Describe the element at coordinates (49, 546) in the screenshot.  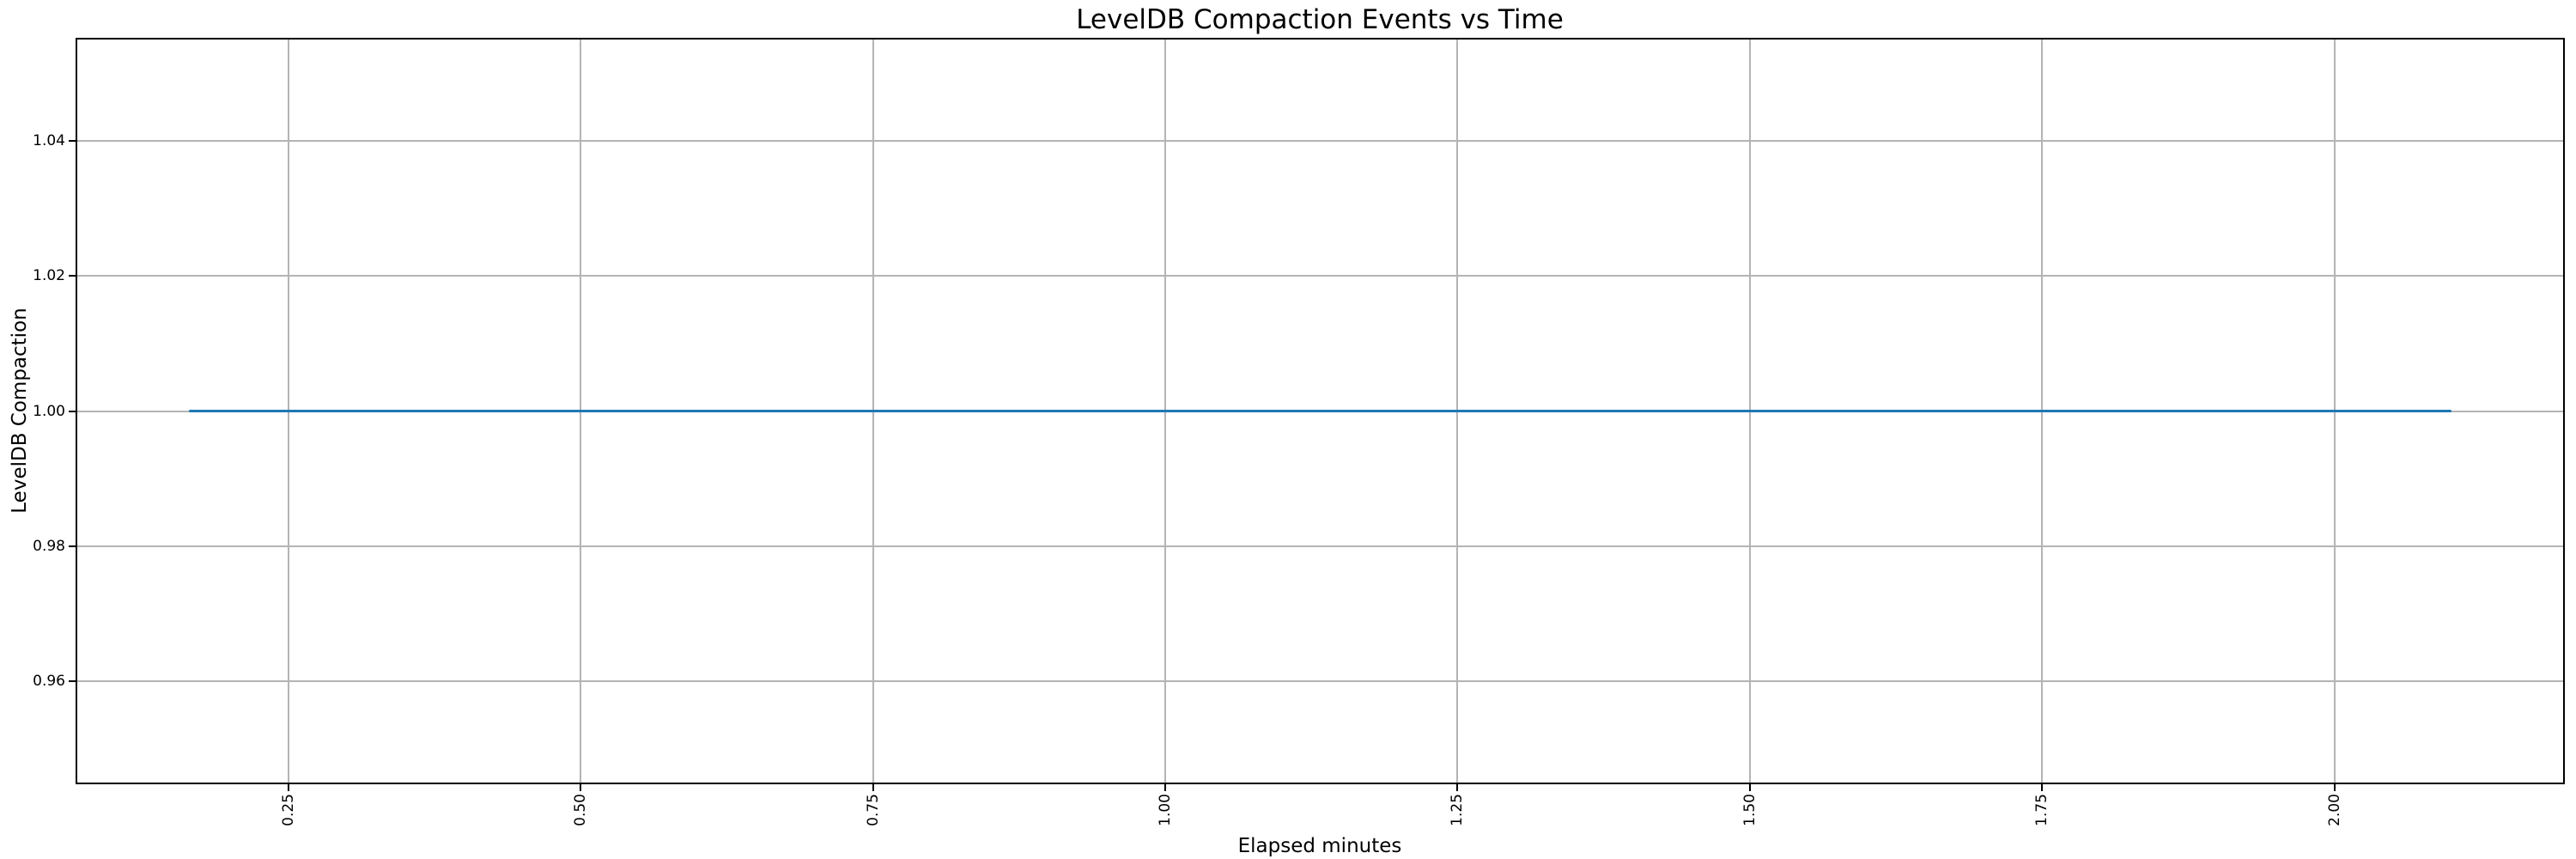
I see `y-tick-label: 0.98` at that location.